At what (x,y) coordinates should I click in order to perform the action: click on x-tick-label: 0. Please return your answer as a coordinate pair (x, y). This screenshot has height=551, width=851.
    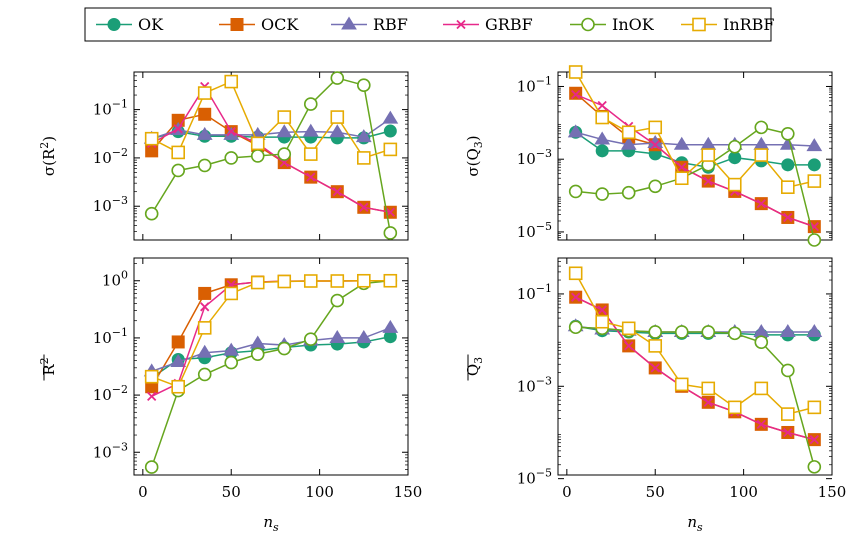
    Looking at the image, I should click on (567, 492).